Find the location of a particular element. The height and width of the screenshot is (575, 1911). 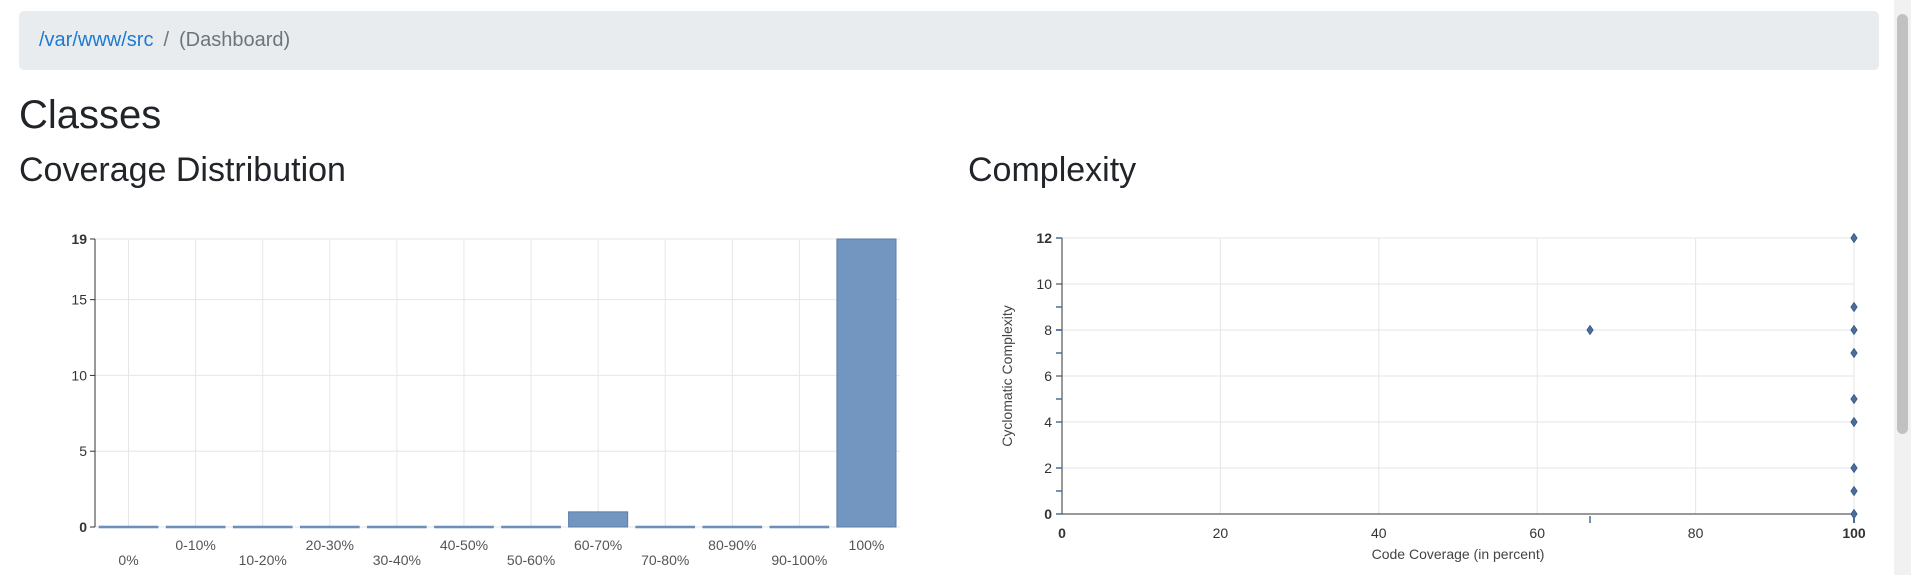

complexity-title: Complexity is located at coordinates (1052, 170).